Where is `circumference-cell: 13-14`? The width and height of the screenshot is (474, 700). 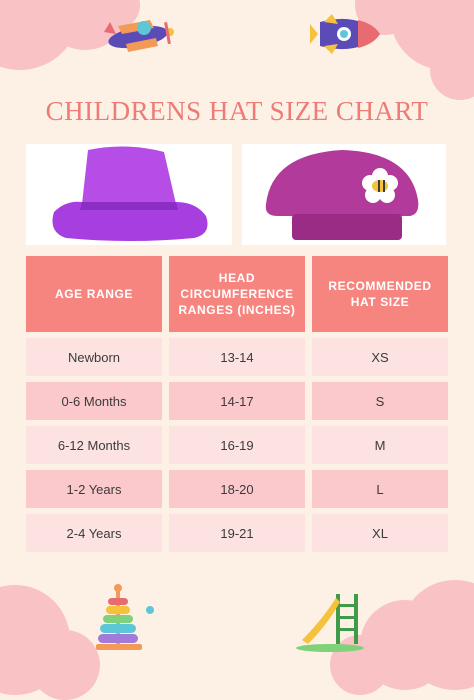 circumference-cell: 13-14 is located at coordinates (237, 357).